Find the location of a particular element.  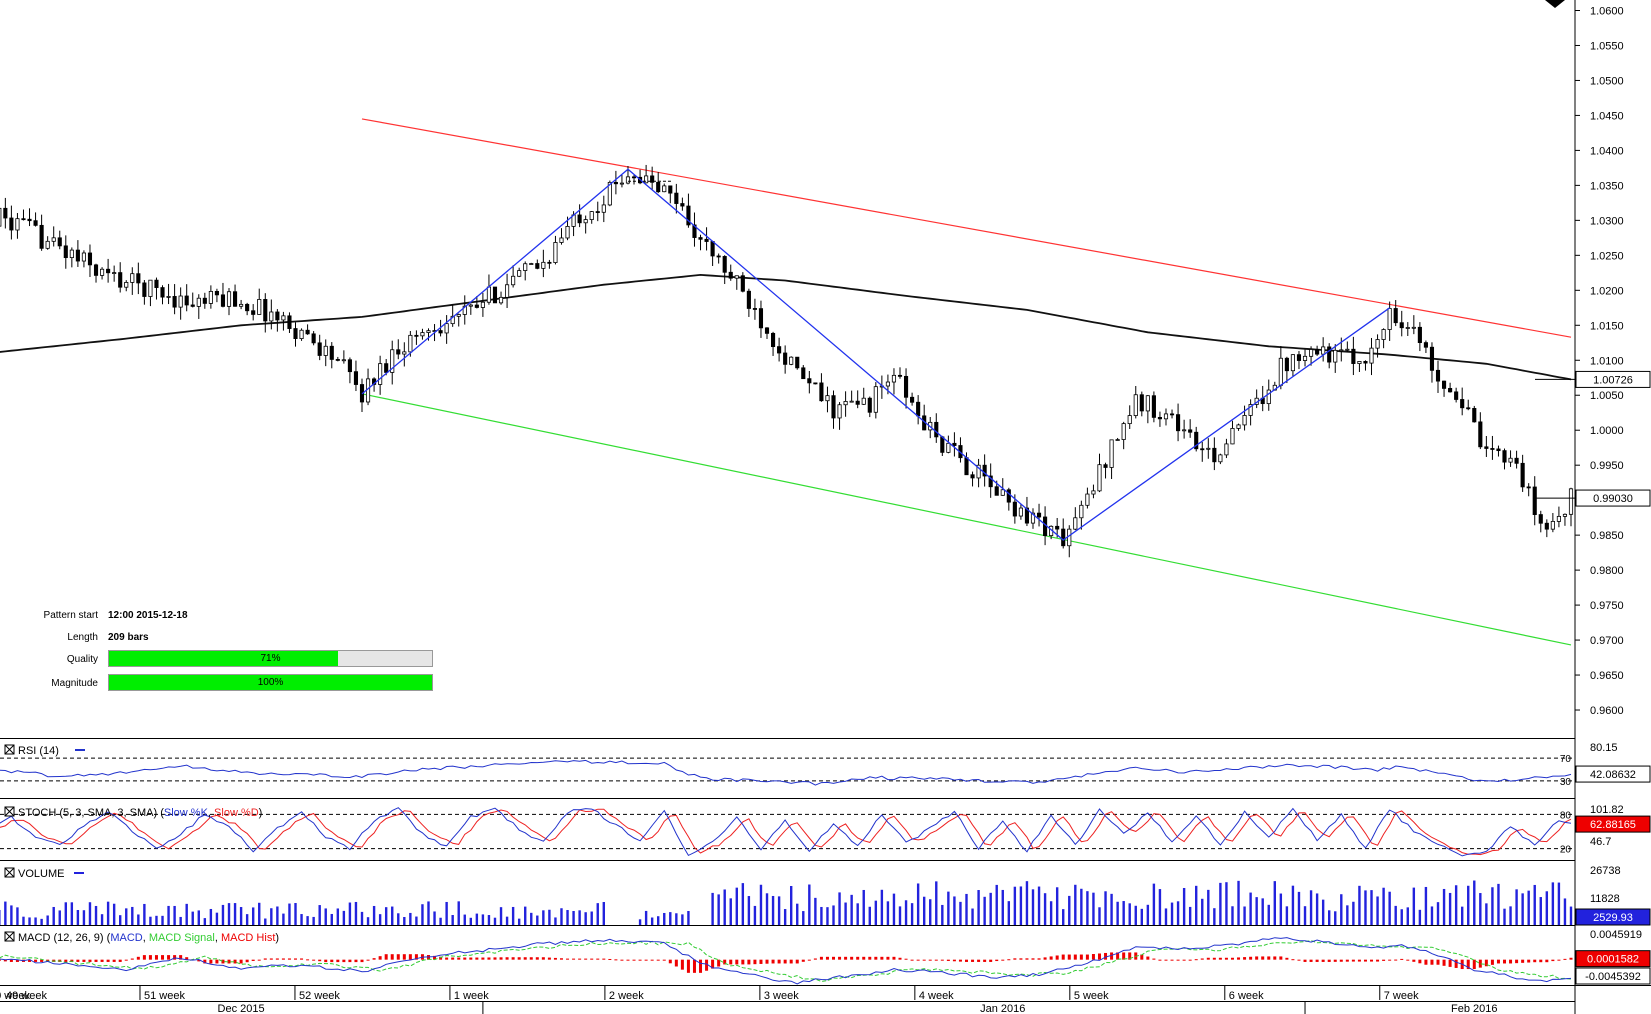

macd-axis-top: 0.0045919 is located at coordinates (1616, 935).